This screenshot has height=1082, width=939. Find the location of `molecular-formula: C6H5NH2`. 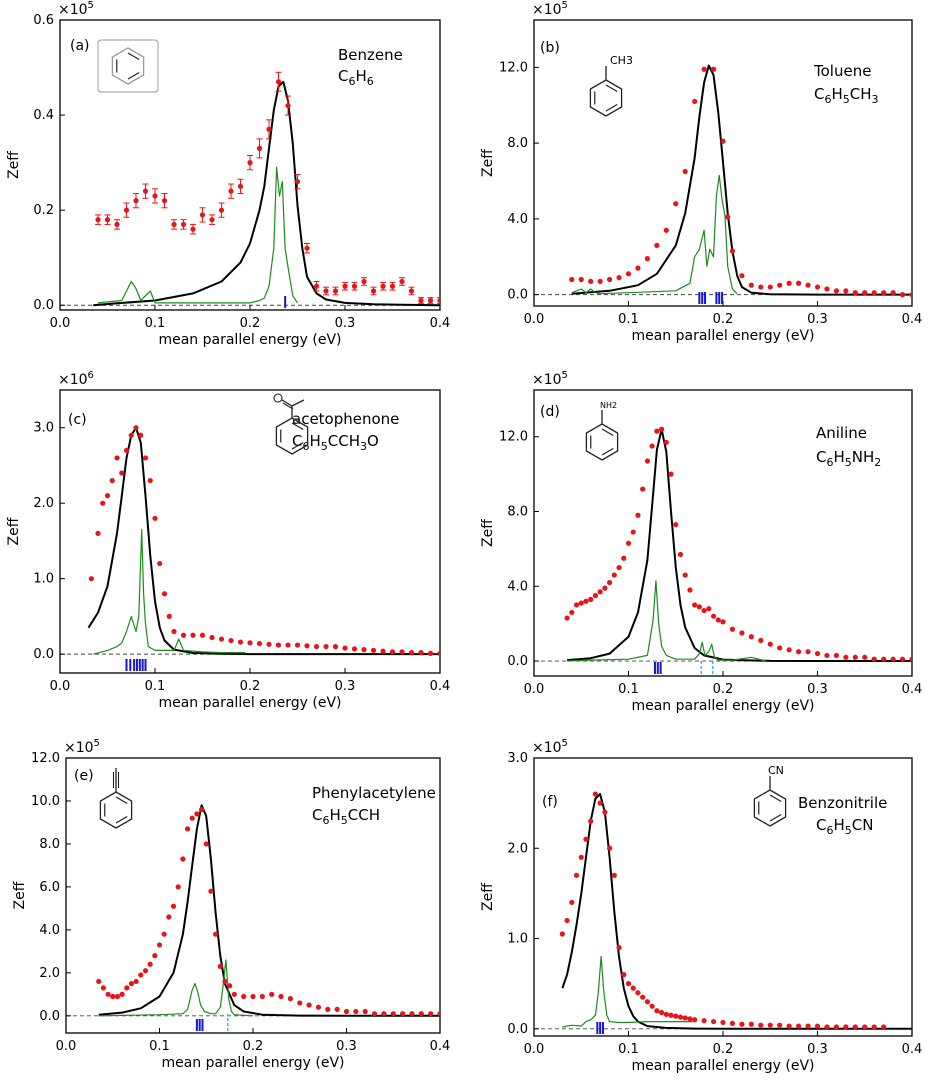

molecular-formula: C6H5NH2 is located at coordinates (848, 458).